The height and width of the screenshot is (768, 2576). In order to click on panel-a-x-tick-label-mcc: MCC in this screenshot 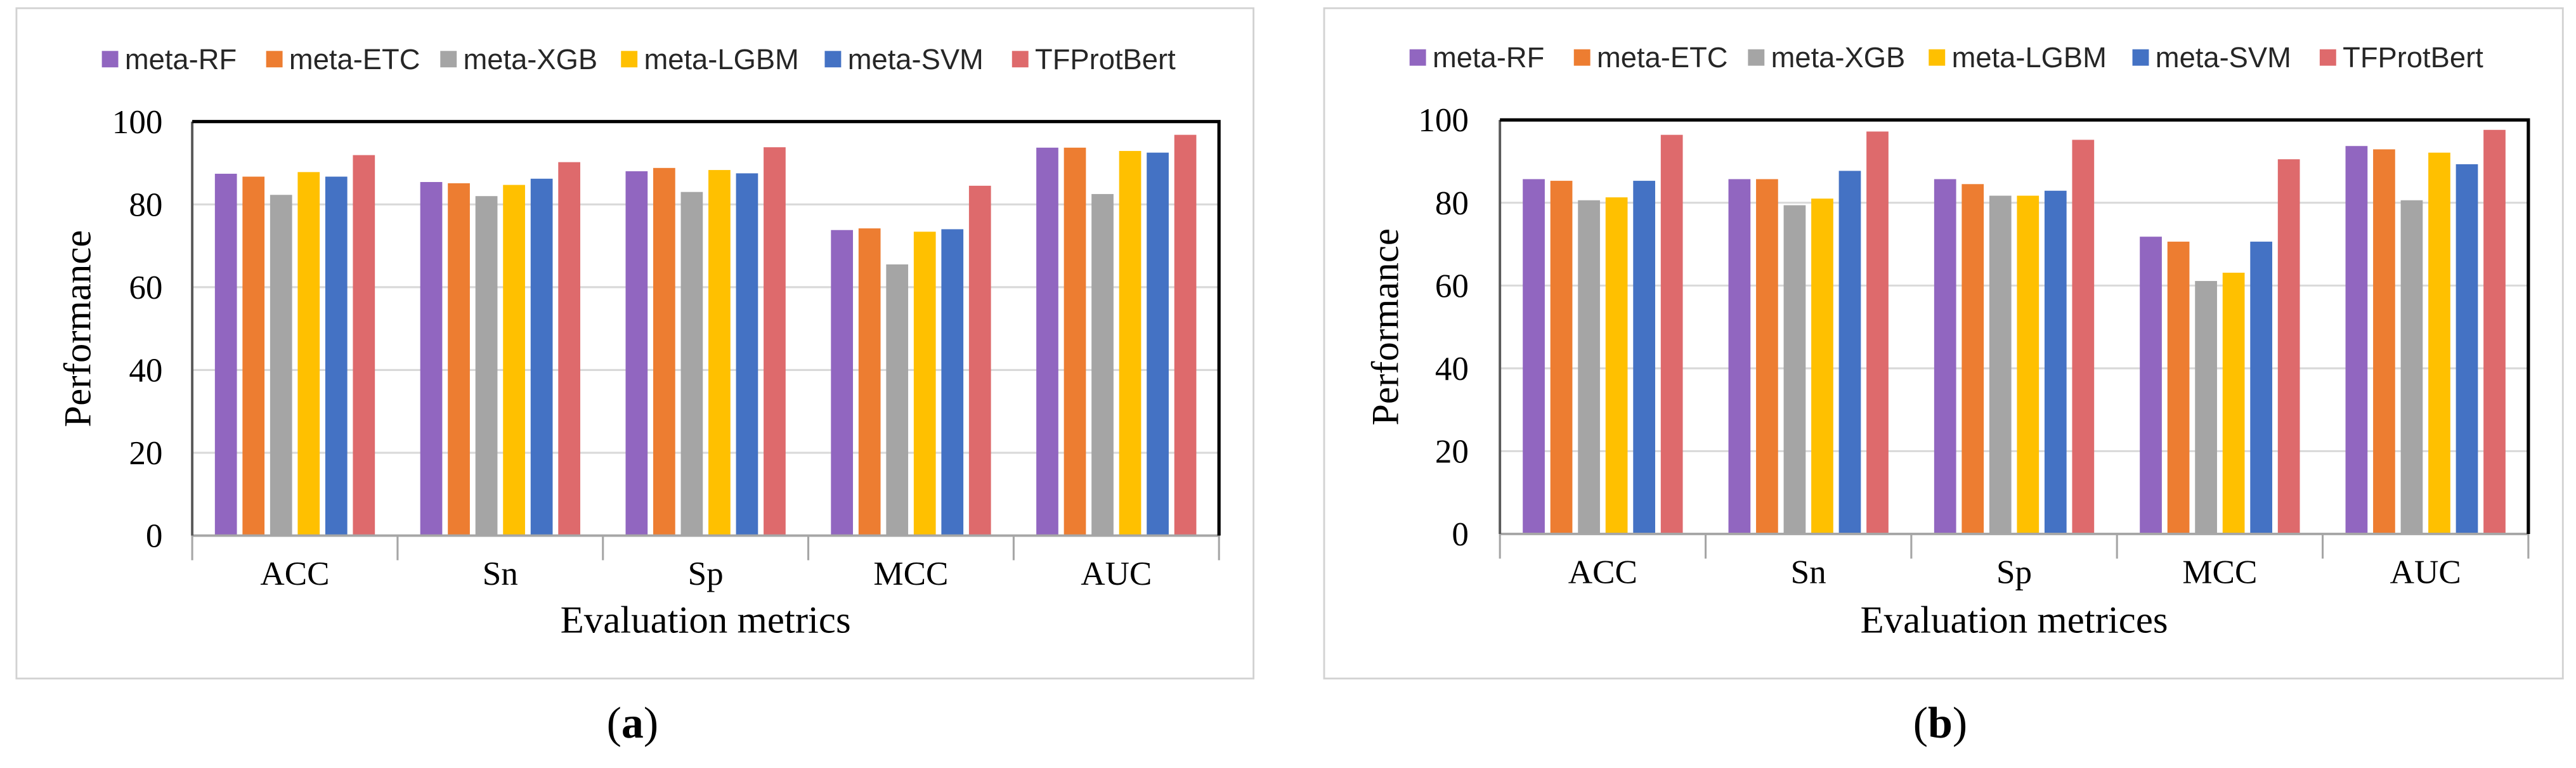, I will do `click(910, 574)`.